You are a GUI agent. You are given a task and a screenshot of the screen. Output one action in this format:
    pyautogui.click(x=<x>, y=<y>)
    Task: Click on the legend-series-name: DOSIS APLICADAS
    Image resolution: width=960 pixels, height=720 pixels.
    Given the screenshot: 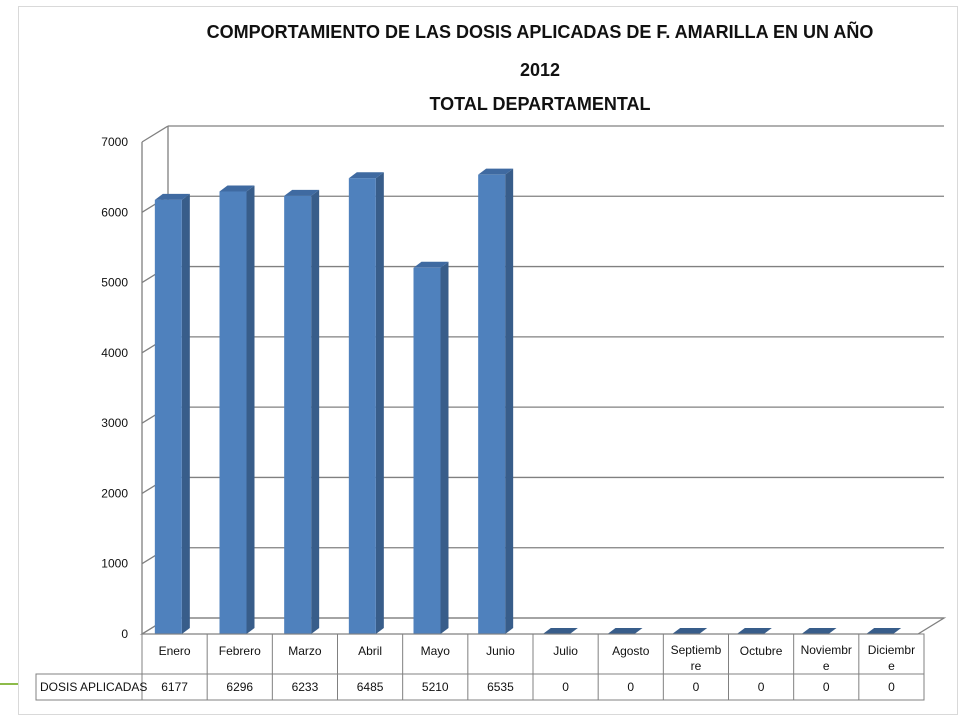 What is the action you would take?
    pyautogui.click(x=93, y=687)
    